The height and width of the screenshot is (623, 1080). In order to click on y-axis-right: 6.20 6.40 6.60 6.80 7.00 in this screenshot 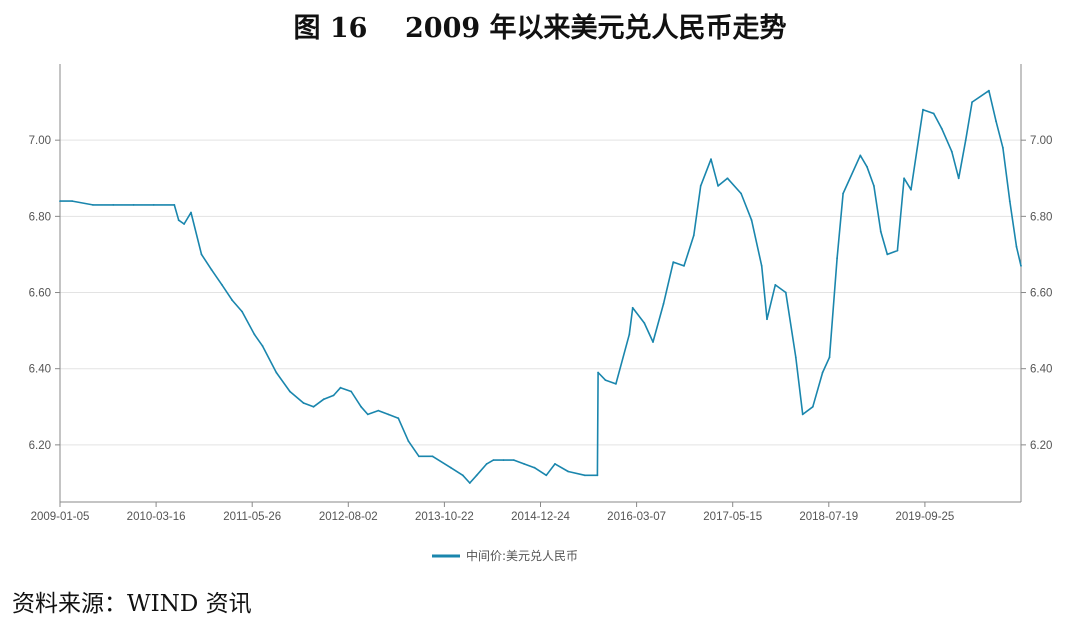, I will do `click(1036, 293)`.